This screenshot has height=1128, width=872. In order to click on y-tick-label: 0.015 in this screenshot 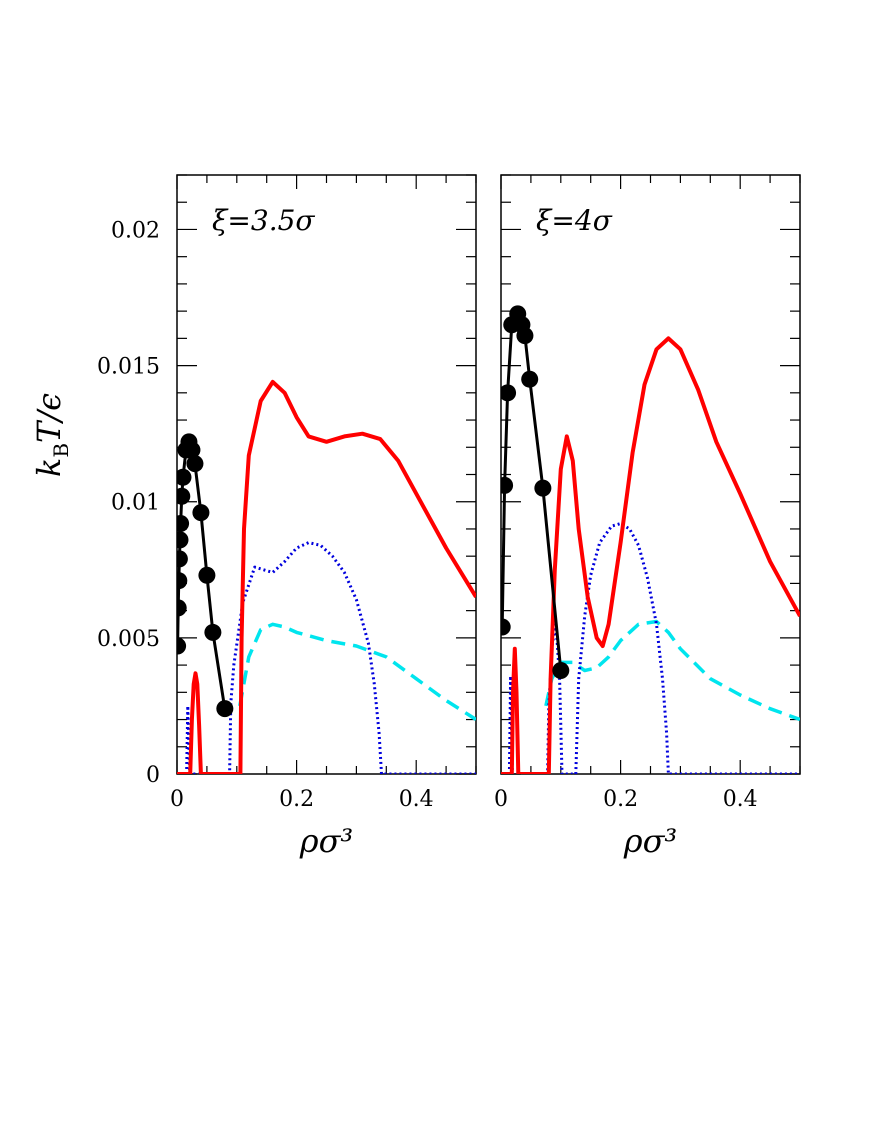, I will do `click(128, 367)`.